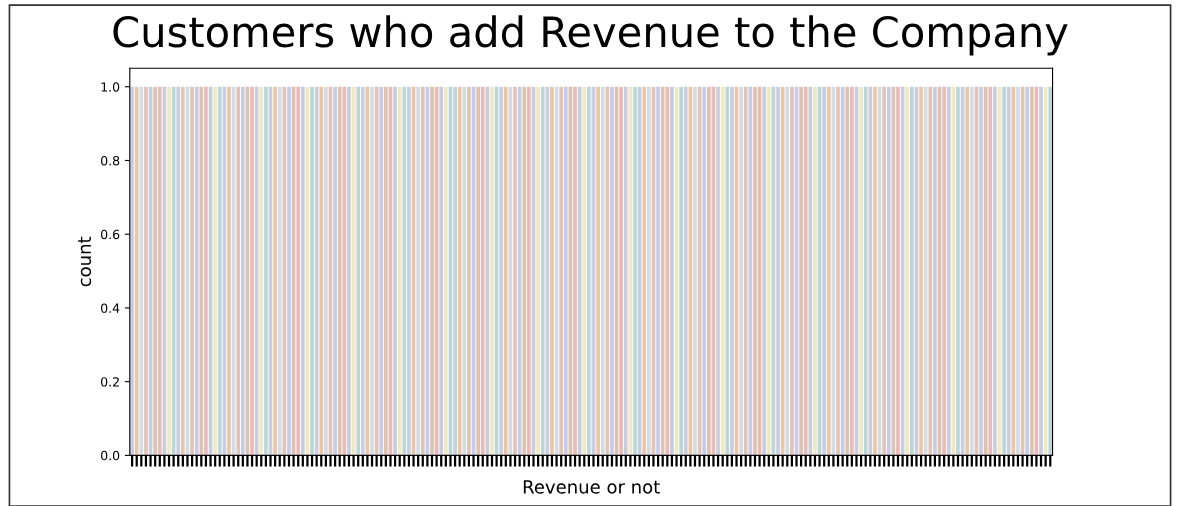 This screenshot has width=1180, height=506. I want to click on chart-title: Customers who add Revenue to the Company, so click(590, 35).